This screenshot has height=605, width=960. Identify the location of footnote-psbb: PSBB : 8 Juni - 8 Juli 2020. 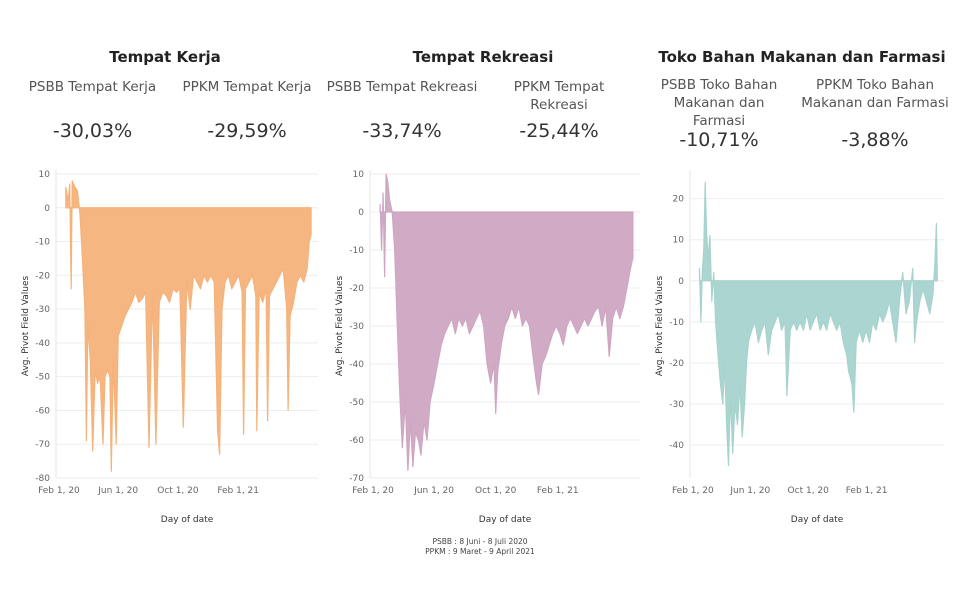
(480, 541).